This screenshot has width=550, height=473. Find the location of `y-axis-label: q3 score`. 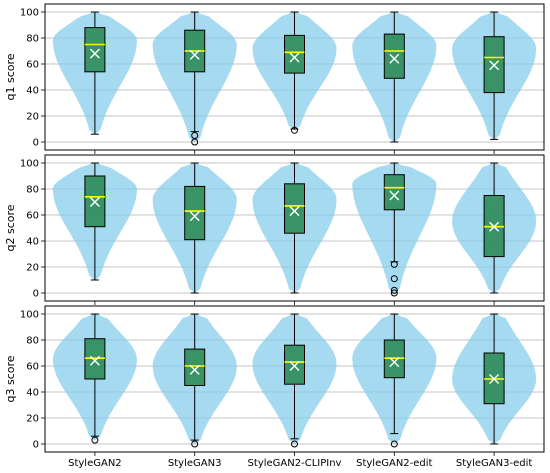

y-axis-label: q3 score is located at coordinates (10, 378).